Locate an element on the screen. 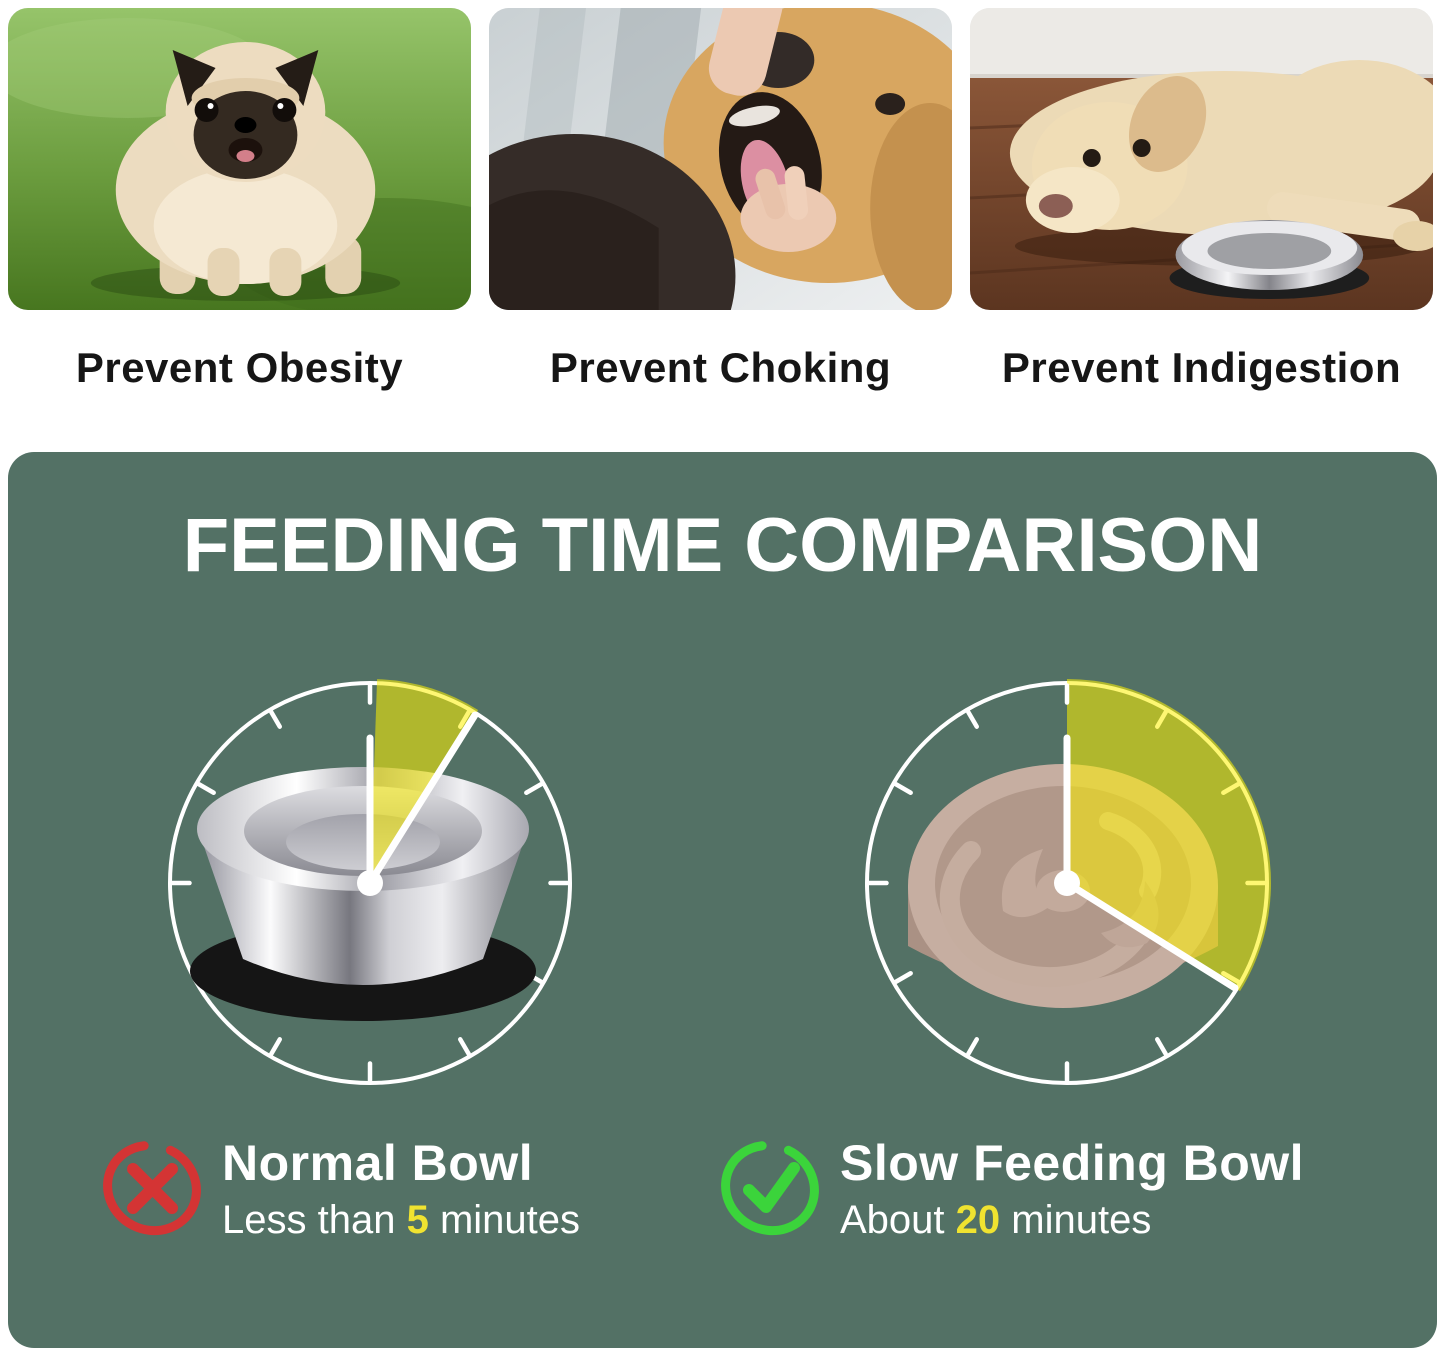 The image size is (1445, 1353). benefit-card-obesity: Prevent Obesity is located at coordinates (239, 230).